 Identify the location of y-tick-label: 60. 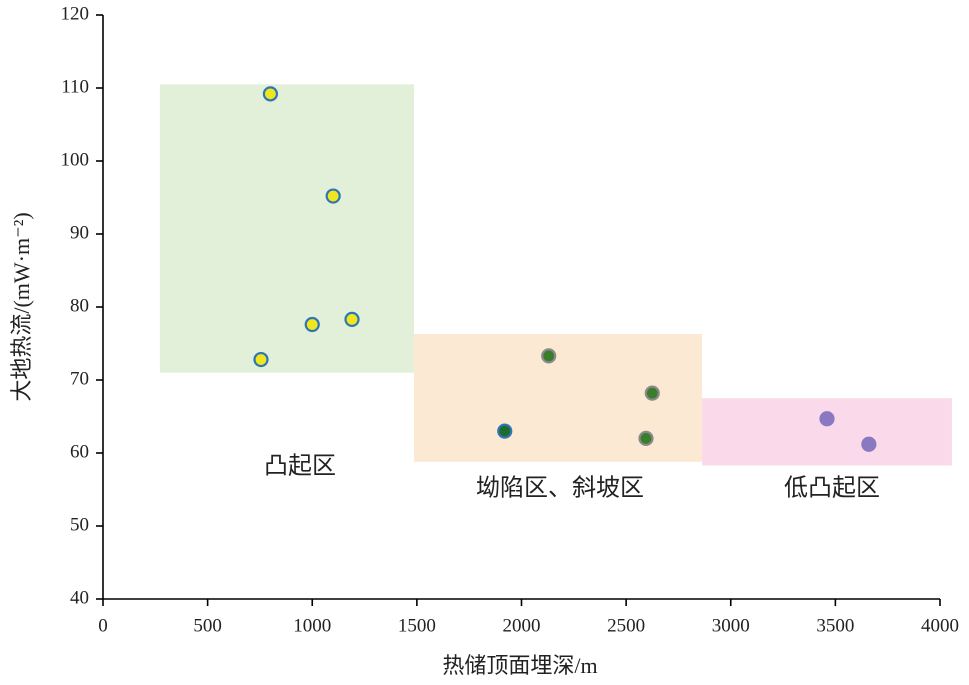
(79, 451).